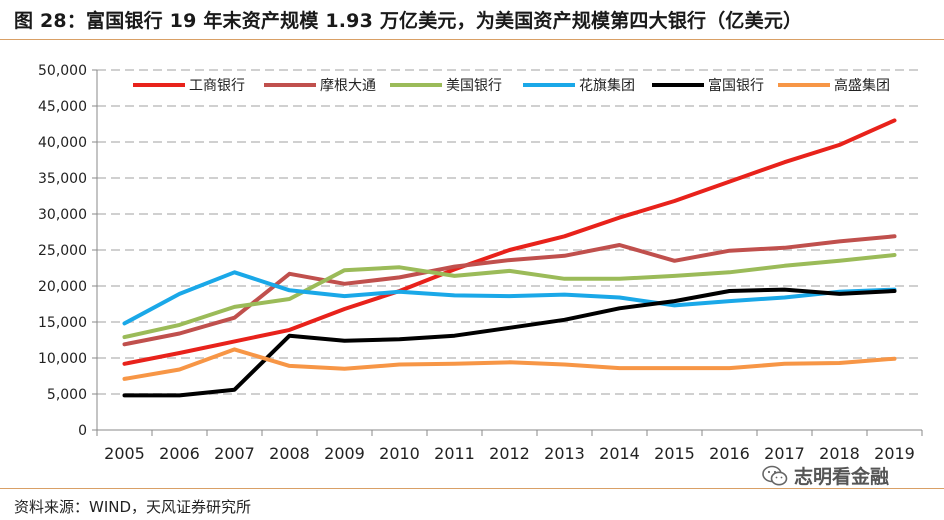  Describe the element at coordinates (775, 475) in the screenshot. I see `wechat-icon` at that location.